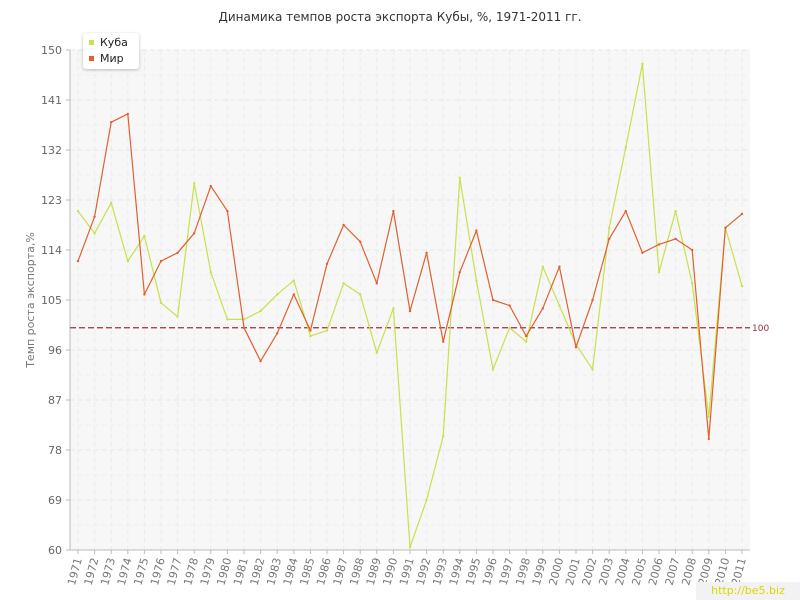 Image resolution: width=800 pixels, height=600 pixels. I want to click on y-tick-label: 69, so click(55, 500).